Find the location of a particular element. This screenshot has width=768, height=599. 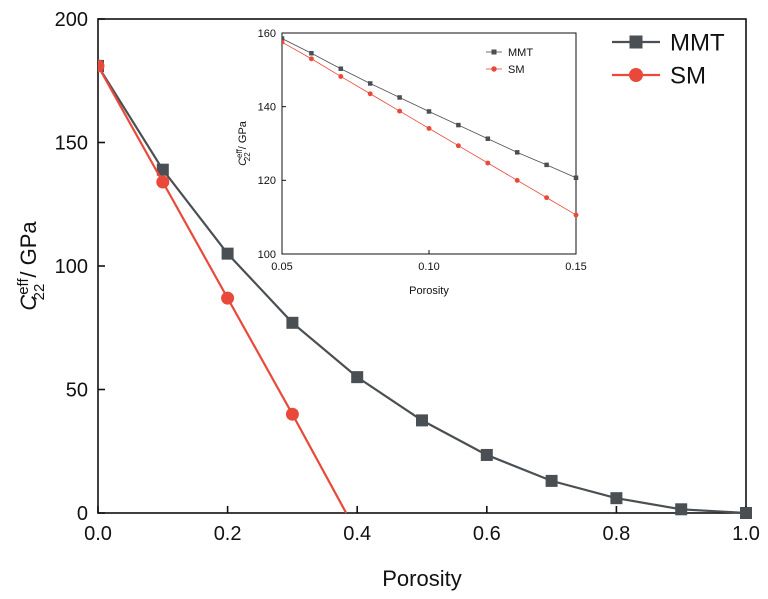

inset-legend-label-sm: SM is located at coordinates (516, 70).